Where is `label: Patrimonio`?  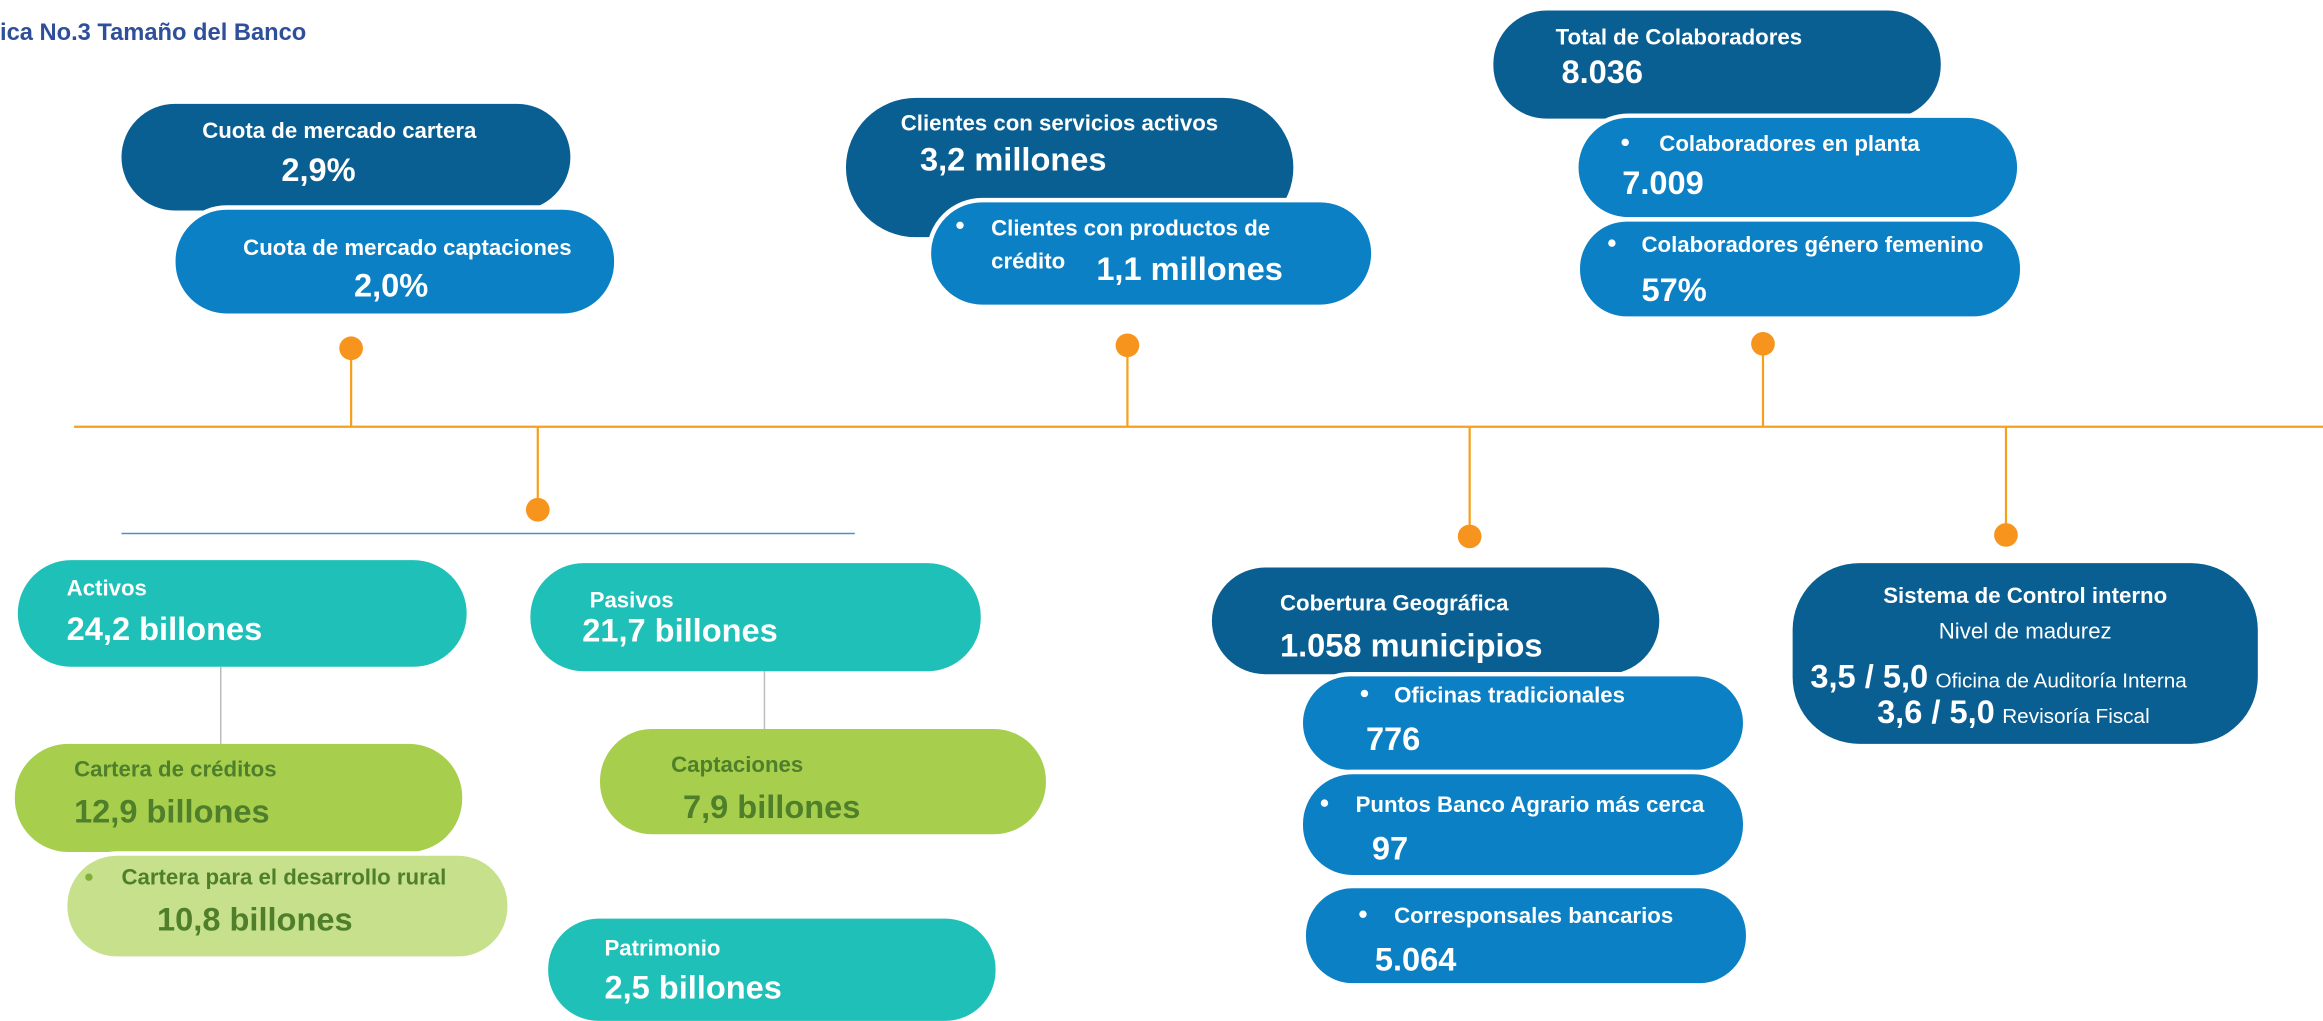 label: Patrimonio is located at coordinates (662, 948).